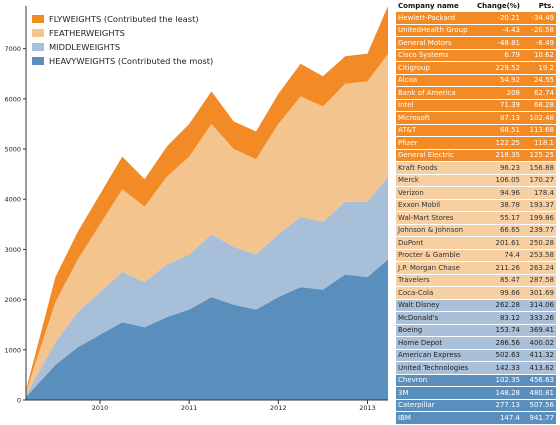 The width and height of the screenshot is (560, 425). Describe the element at coordinates (476, 230) in the screenshot. I see `table-row: Johnson & Johnson 66.65 239.77` at that location.